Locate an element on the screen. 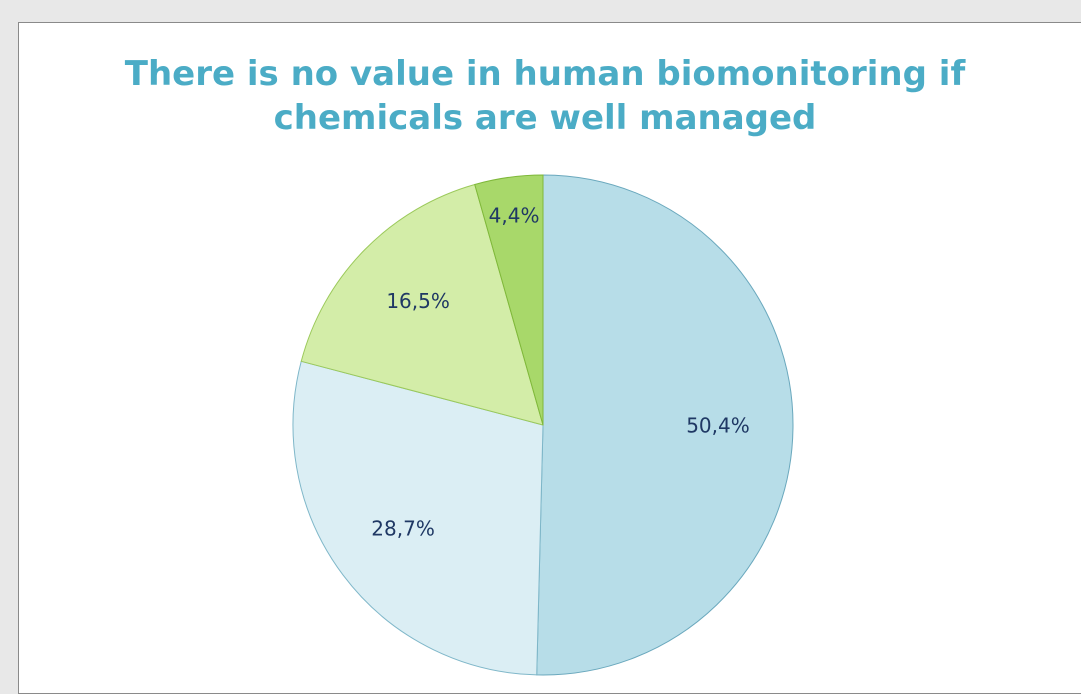 The width and height of the screenshot is (1081, 694). data-label: 16,5% is located at coordinates (418, 301).